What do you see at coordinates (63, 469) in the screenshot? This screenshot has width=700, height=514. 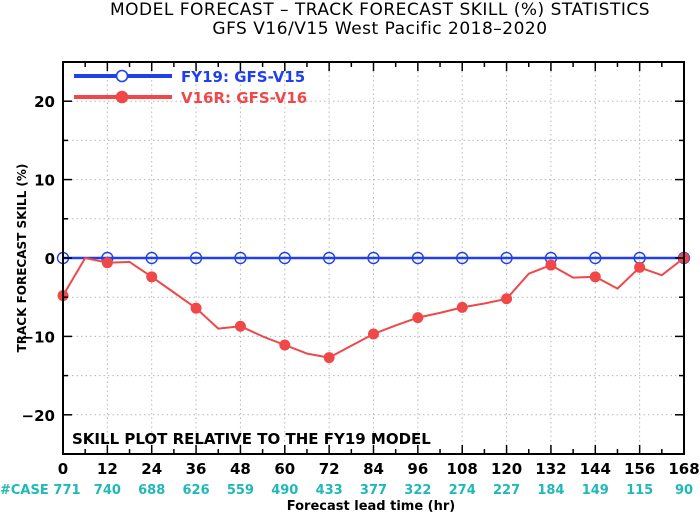 I see `x-tick-label: 0` at bounding box center [63, 469].